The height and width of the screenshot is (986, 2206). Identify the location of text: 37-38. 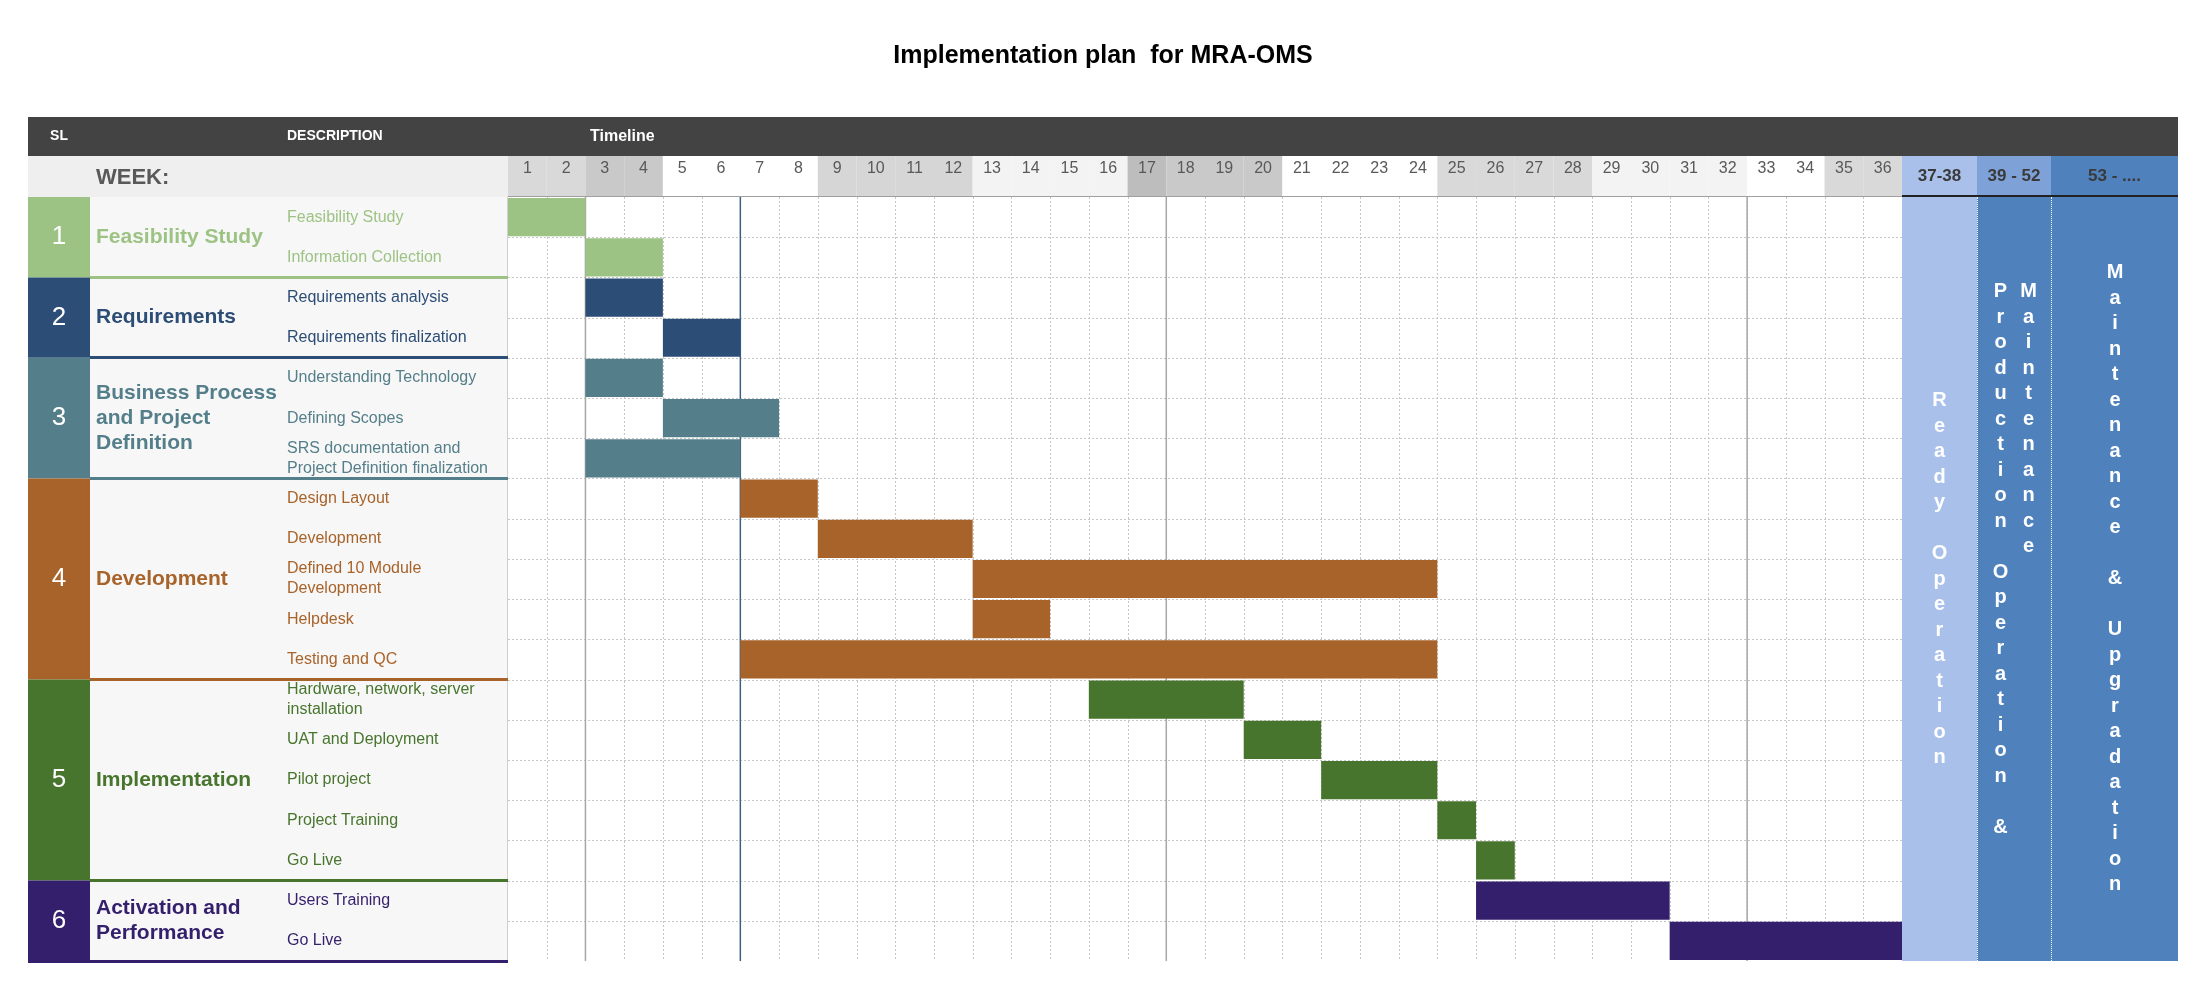
(1939, 176).